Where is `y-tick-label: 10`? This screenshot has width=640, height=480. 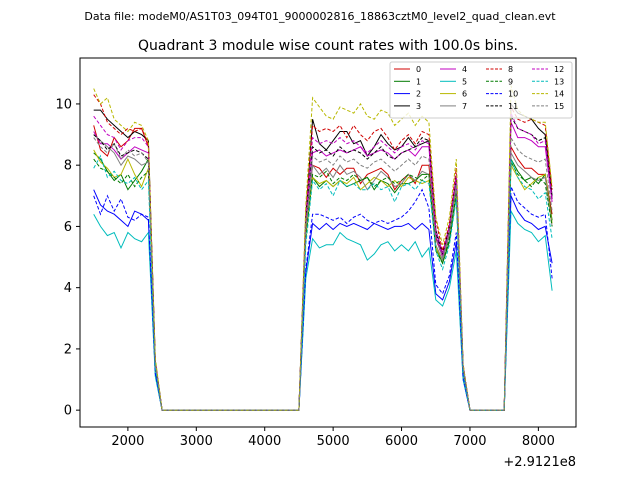
y-tick-label: 10 is located at coordinates (63, 104).